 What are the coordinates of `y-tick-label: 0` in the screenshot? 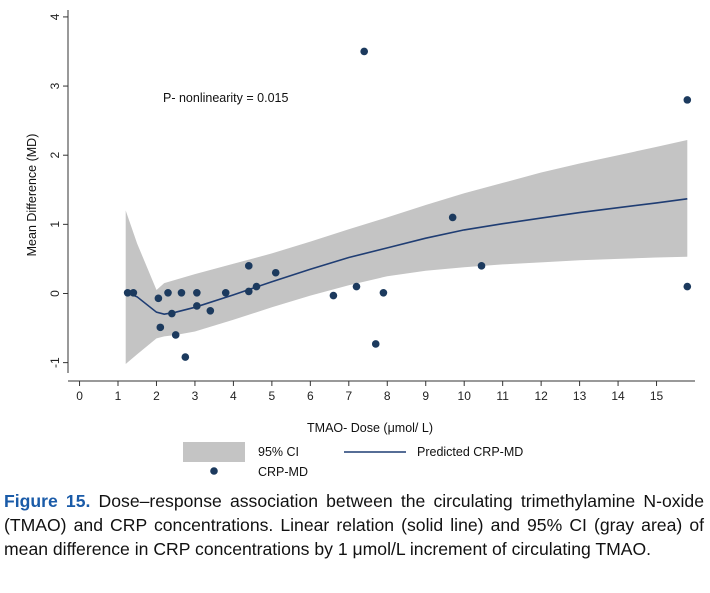 It's located at (55, 293).